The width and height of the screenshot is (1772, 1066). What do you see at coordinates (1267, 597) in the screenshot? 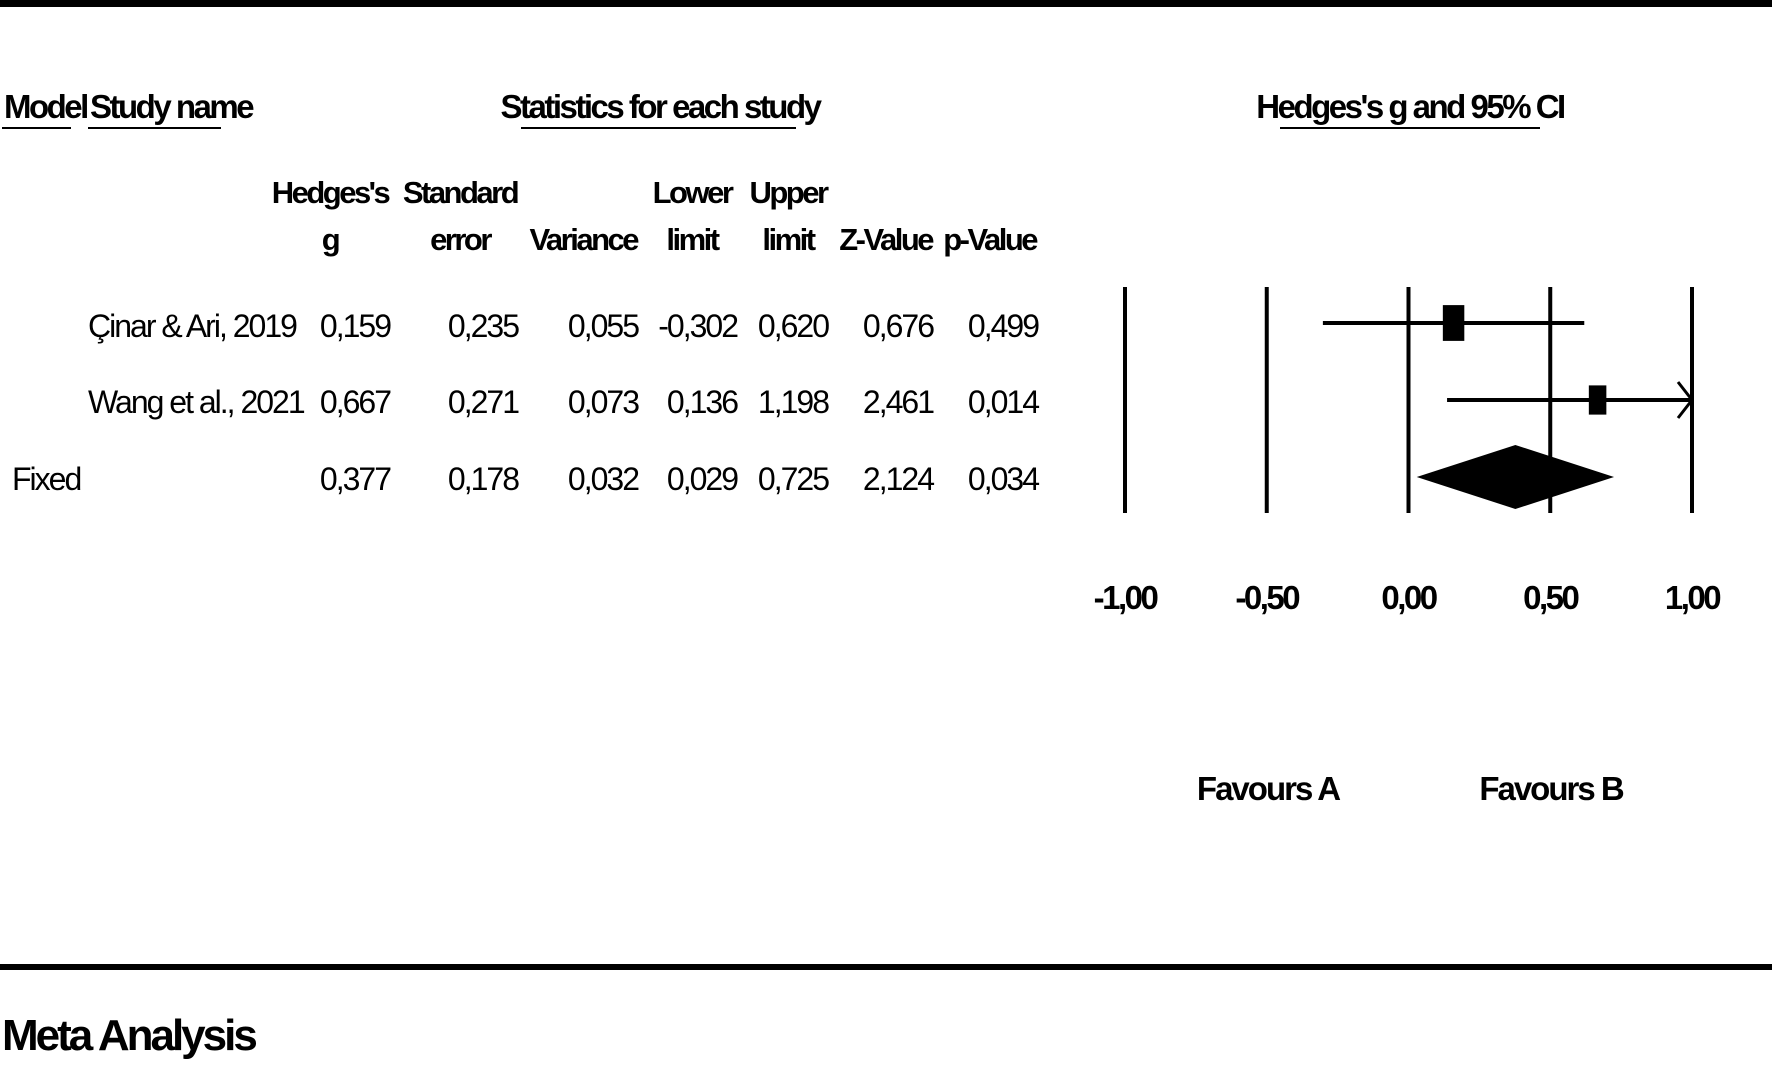
I see `x-tick-label: -0,50` at bounding box center [1267, 597].